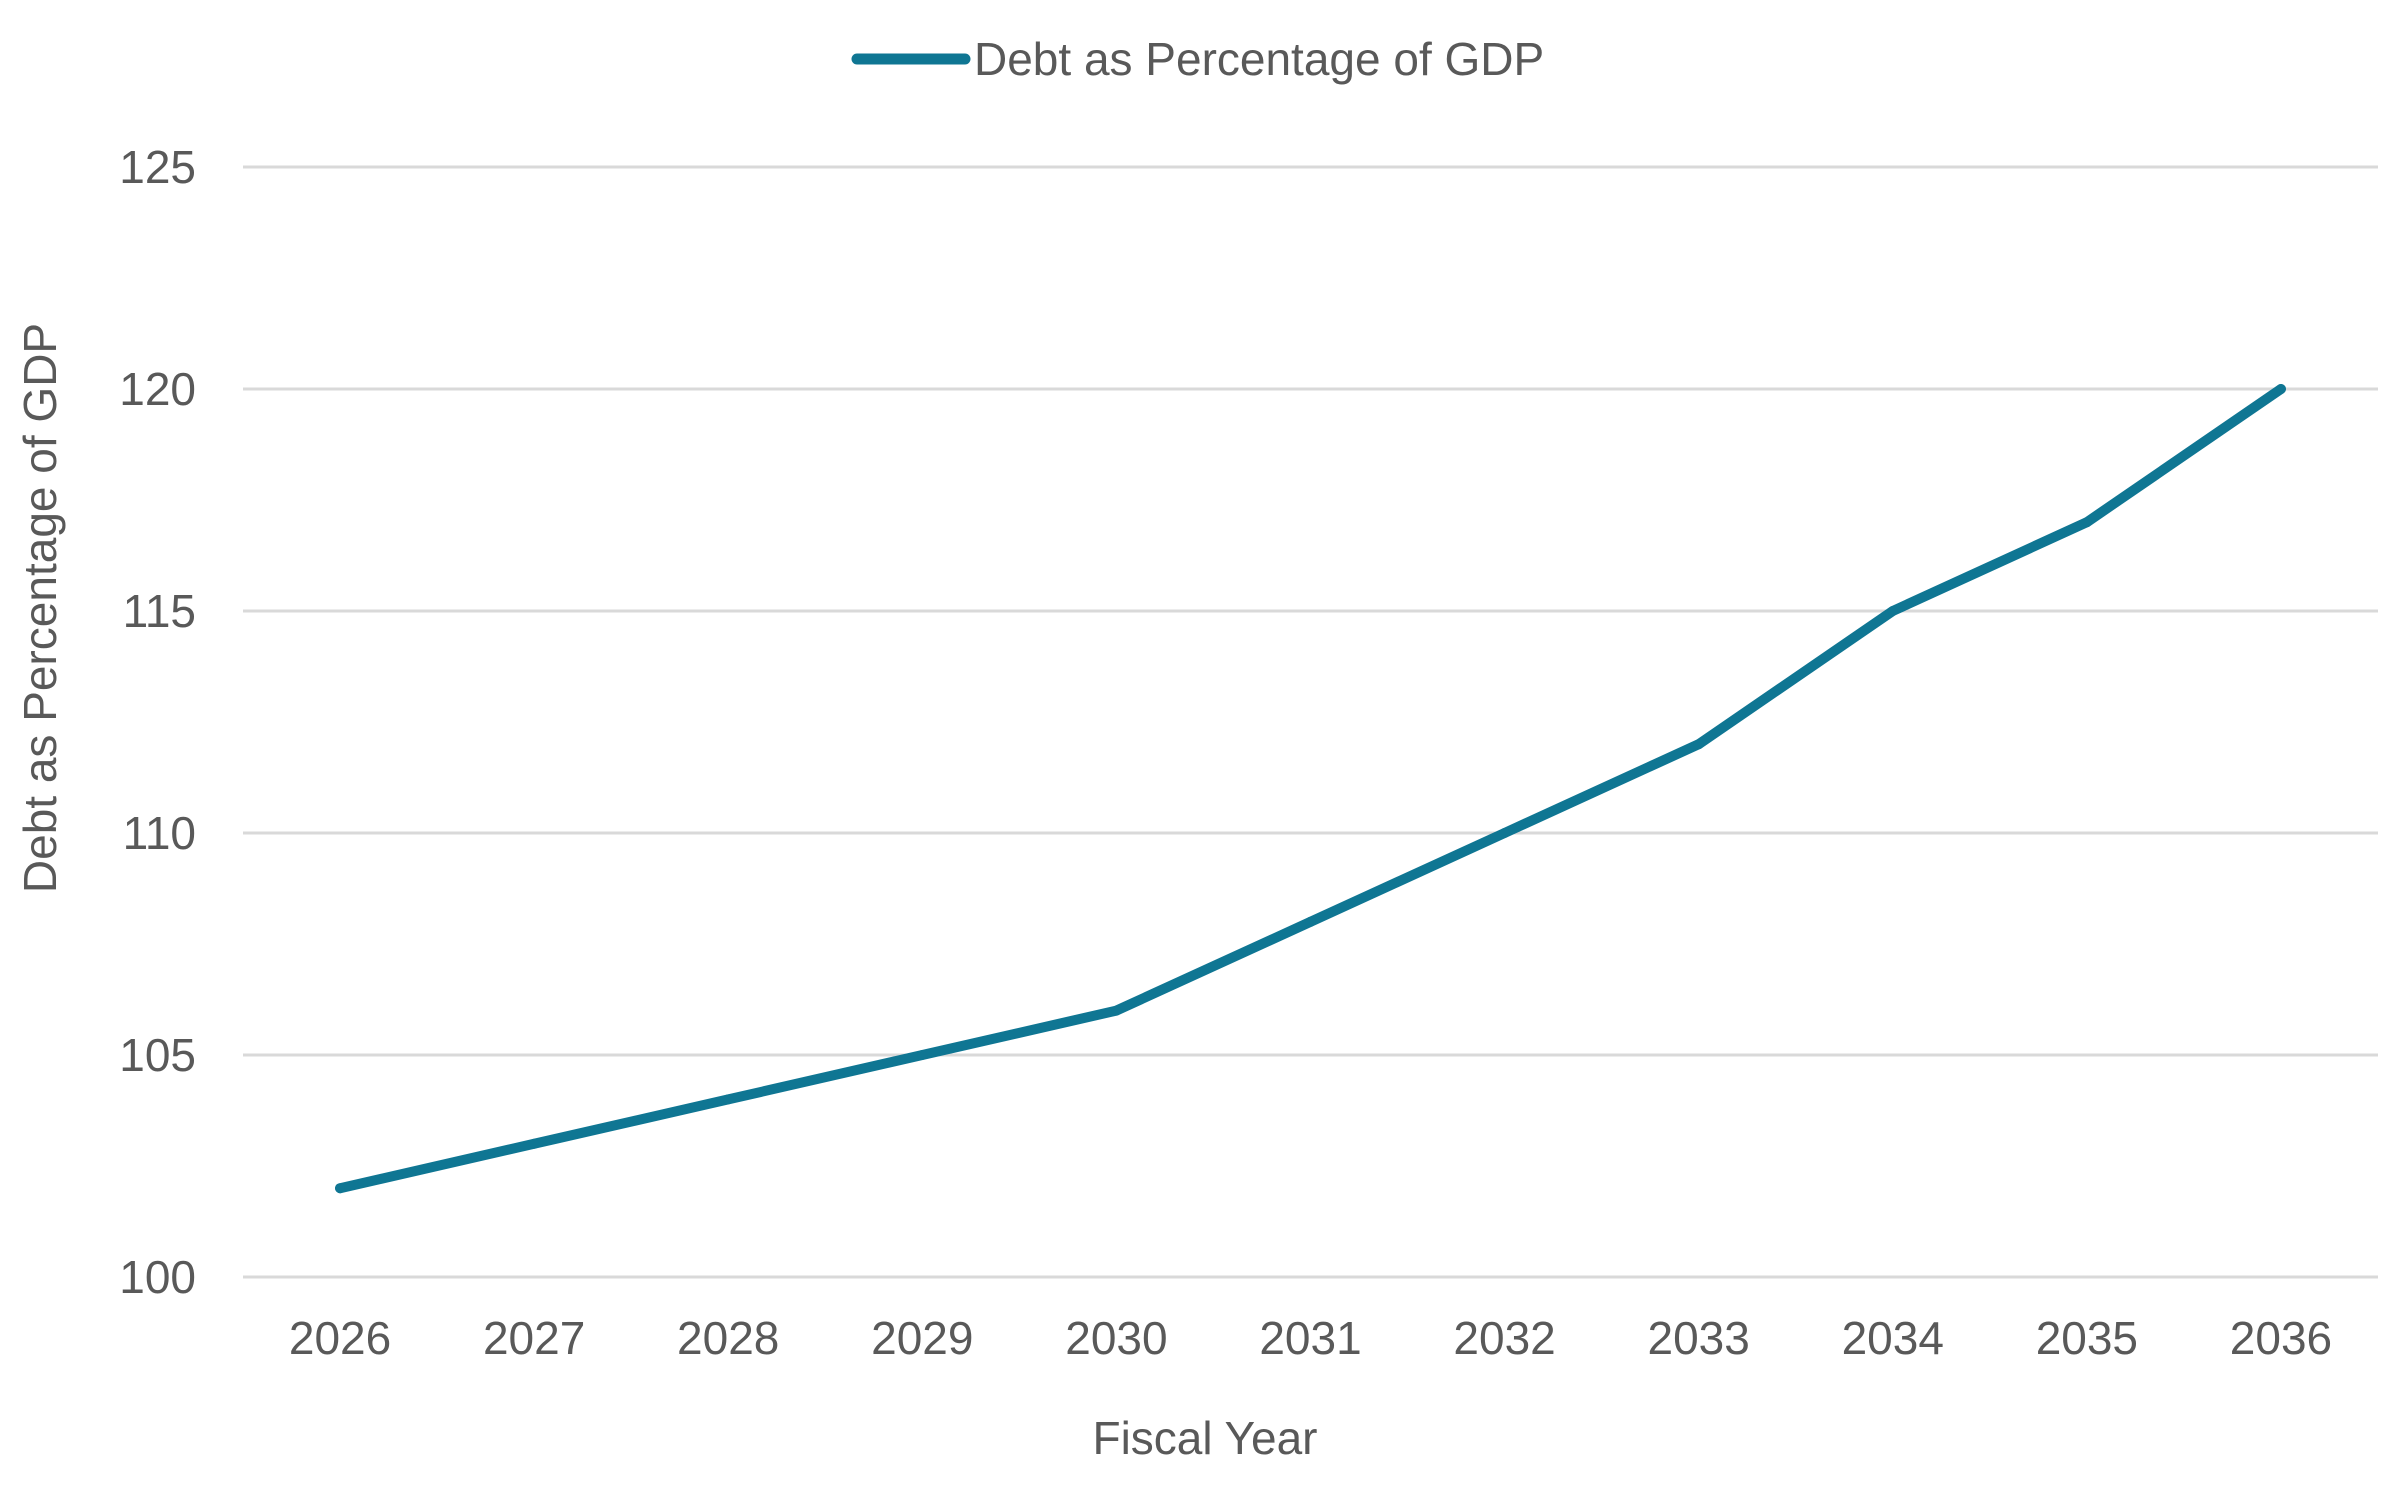  I want to click on x-axis-title: Fiscal Year, so click(1204, 1438).